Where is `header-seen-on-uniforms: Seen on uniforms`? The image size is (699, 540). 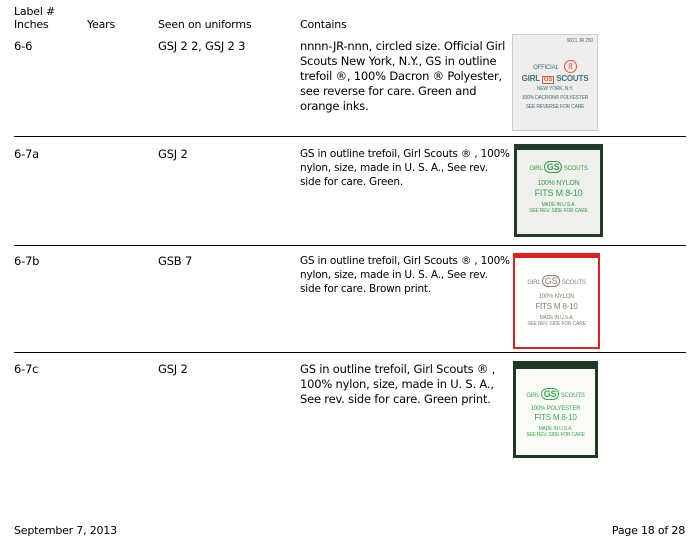 header-seen-on-uniforms: Seen on uniforms is located at coordinates (205, 24).